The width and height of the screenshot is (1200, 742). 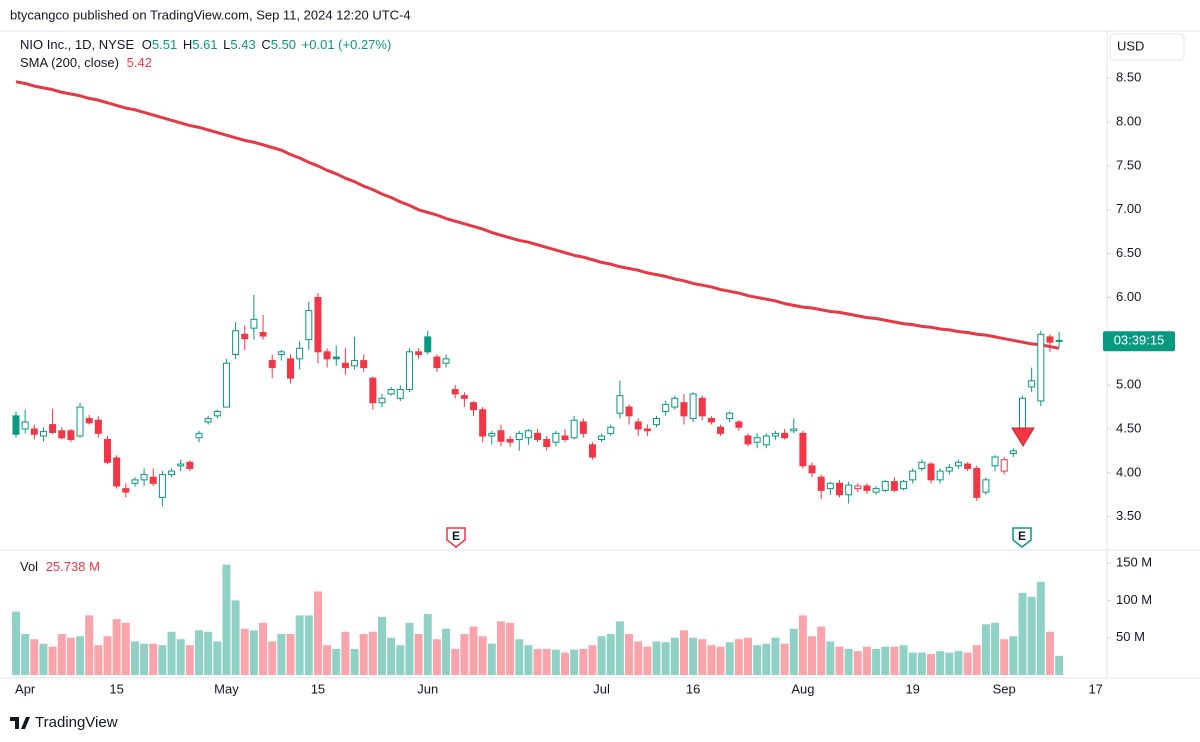 I want to click on x-tick-label: Sep, so click(x=1004, y=688).